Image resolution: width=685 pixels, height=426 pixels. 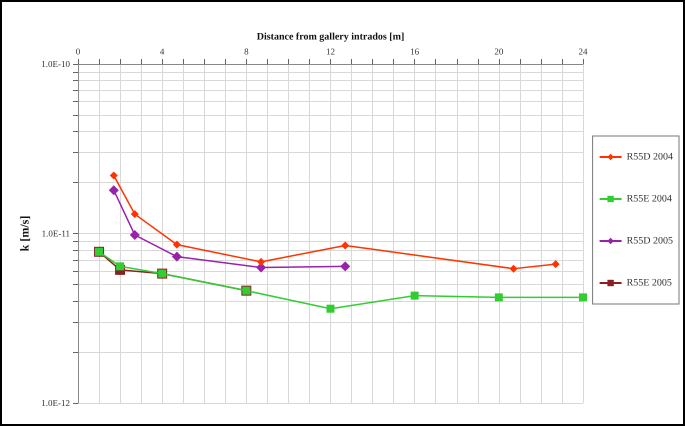 What do you see at coordinates (650, 157) in the screenshot?
I see `legend-label: R55D 2004` at bounding box center [650, 157].